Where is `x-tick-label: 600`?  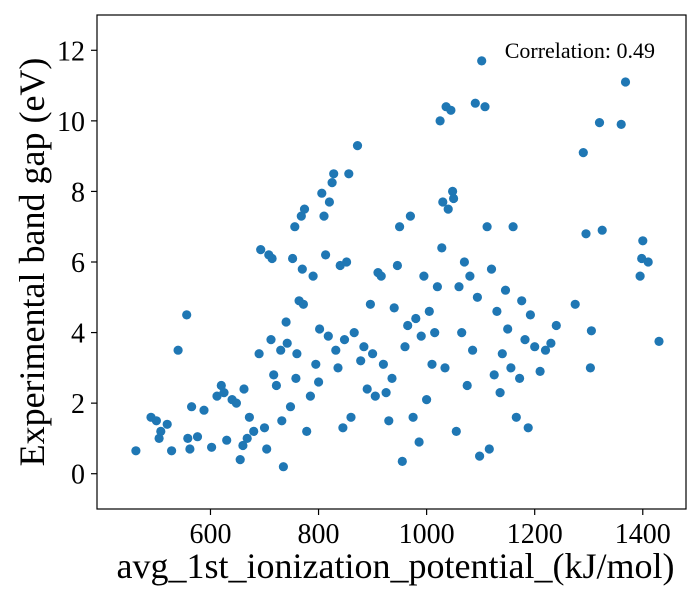 x-tick-label: 600 is located at coordinates (210, 534).